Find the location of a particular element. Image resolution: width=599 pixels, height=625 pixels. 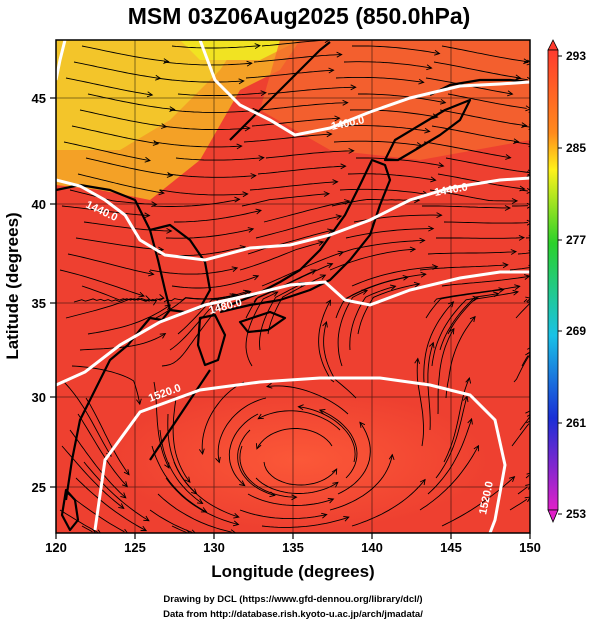

x-tick-label: 135 is located at coordinates (293, 547).